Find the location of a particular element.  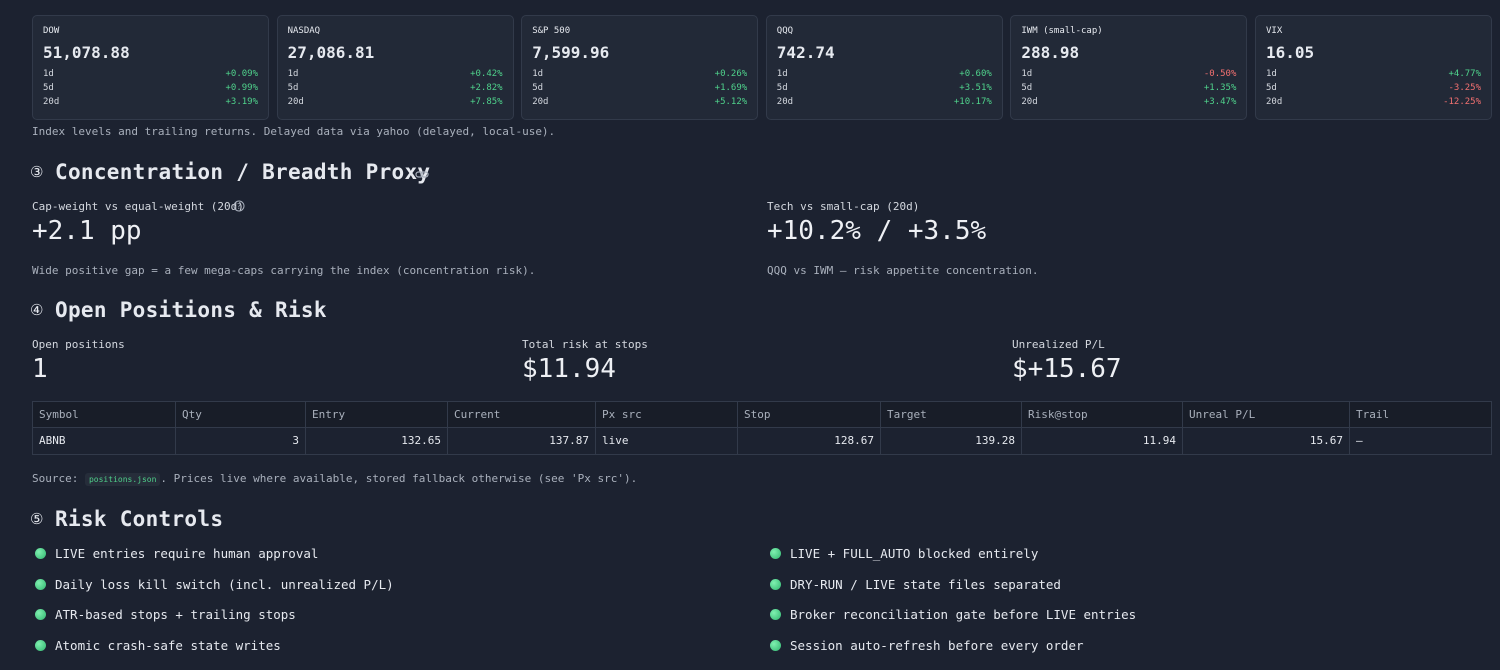

table-cell: 15.67 is located at coordinates (1266, 441).